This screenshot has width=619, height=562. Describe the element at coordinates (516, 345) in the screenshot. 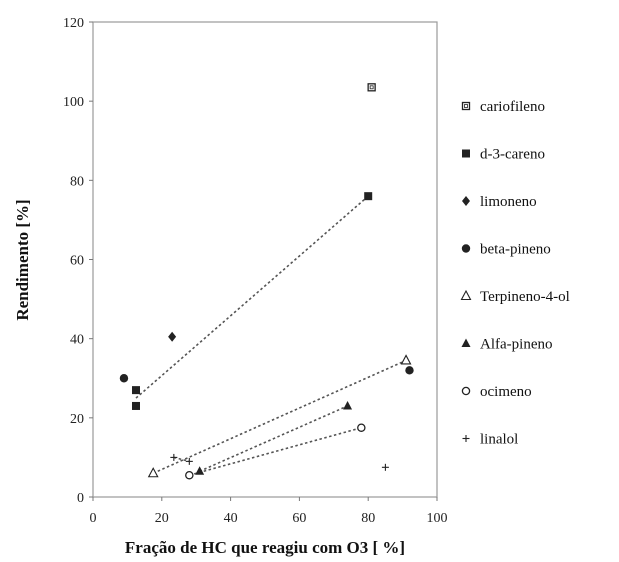

I see `legend-label: Alfa-pineno` at that location.